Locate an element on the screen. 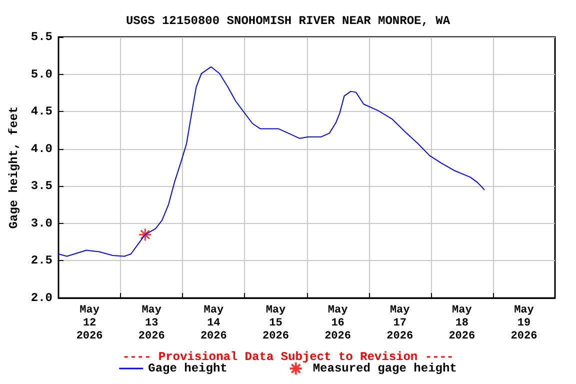 The width and height of the screenshot is (576, 384). y-tick-label: 2.5 is located at coordinates (41, 261).